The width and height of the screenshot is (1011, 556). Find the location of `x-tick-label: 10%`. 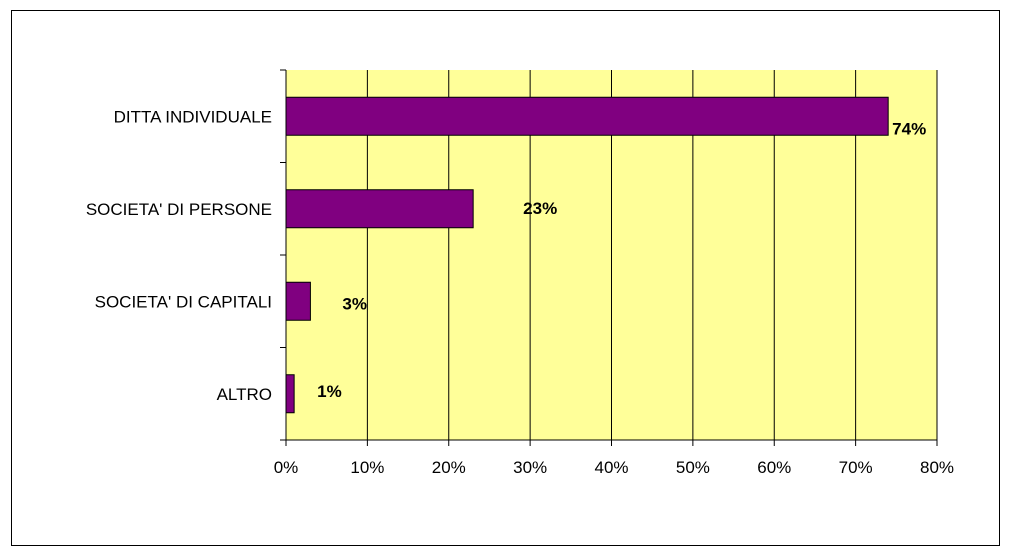

x-tick-label: 10% is located at coordinates (367, 467).